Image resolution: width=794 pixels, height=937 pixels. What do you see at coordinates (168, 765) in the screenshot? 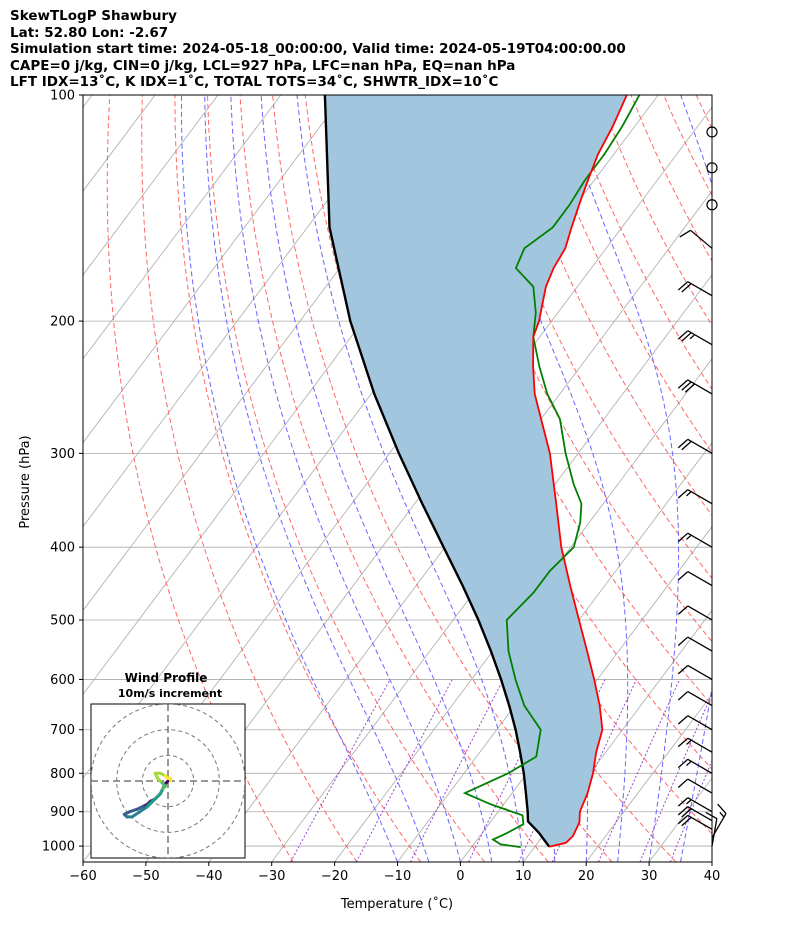
I see `hodograph-inset: Wind Profile 10m/s increment` at bounding box center [168, 765].